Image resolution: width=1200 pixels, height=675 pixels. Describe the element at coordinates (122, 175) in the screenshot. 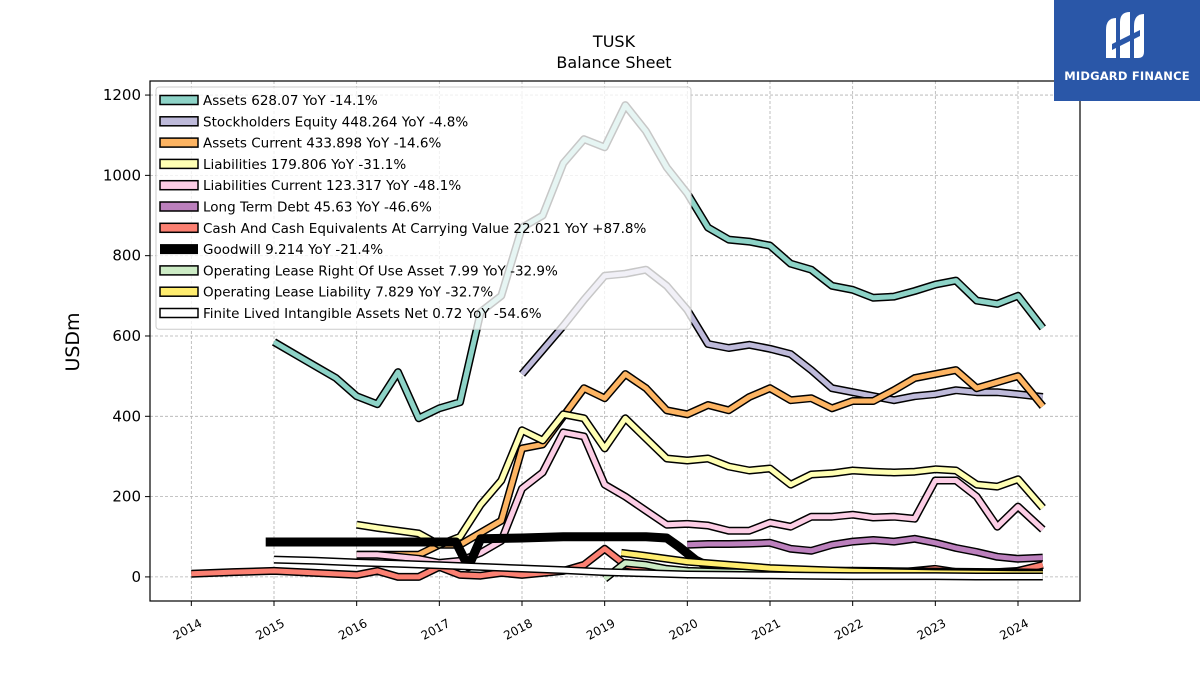

I see `y-tick-label: 1000` at that location.